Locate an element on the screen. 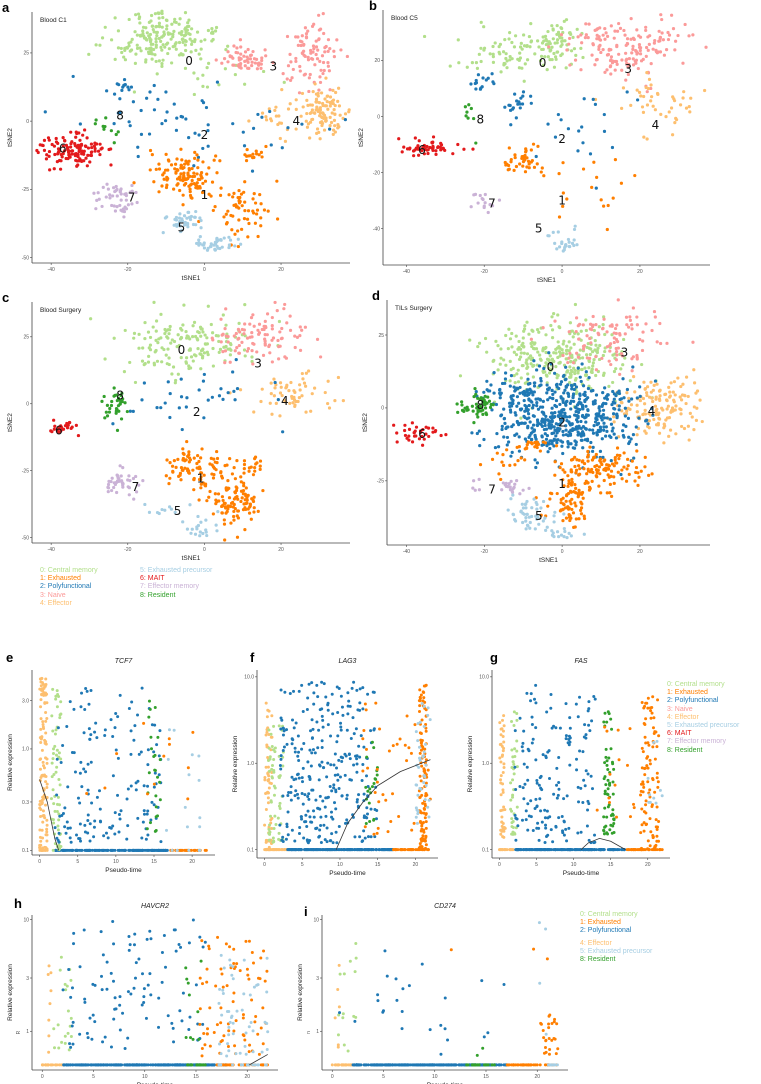 The height and width of the screenshot is (1084, 761). points is located at coordinates (347, 766).